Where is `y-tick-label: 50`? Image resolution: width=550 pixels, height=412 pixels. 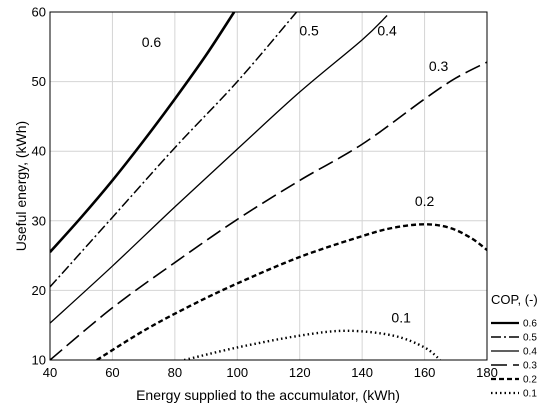
y-tick-label: 50 is located at coordinates (39, 81).